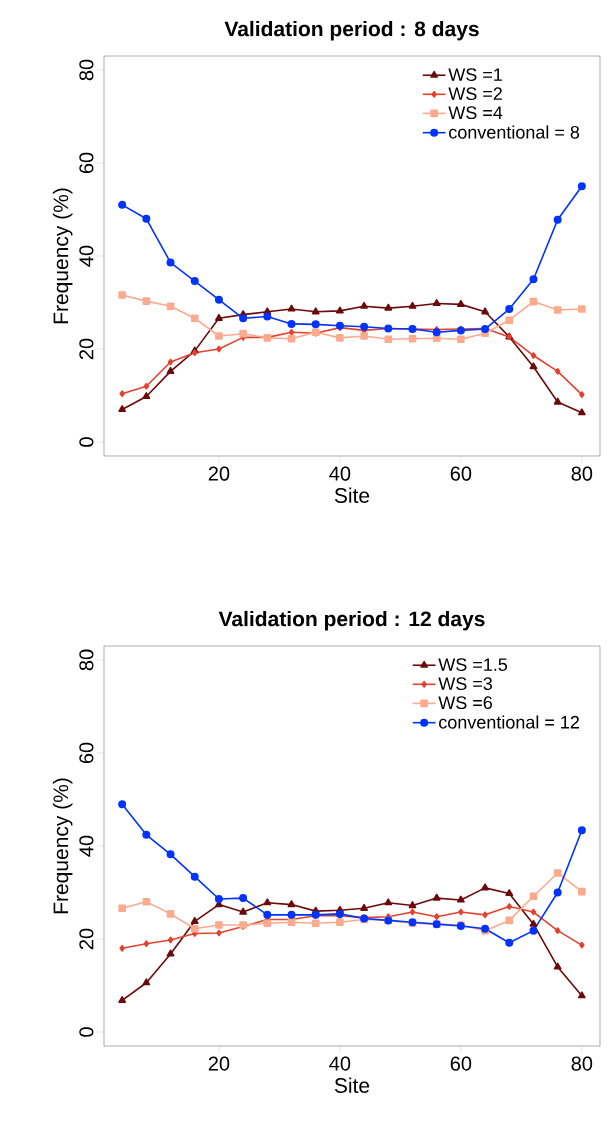 The image size is (609, 1124). Describe the element at coordinates (465, 703) in the screenshot. I see `legend-label: WS =6` at that location.